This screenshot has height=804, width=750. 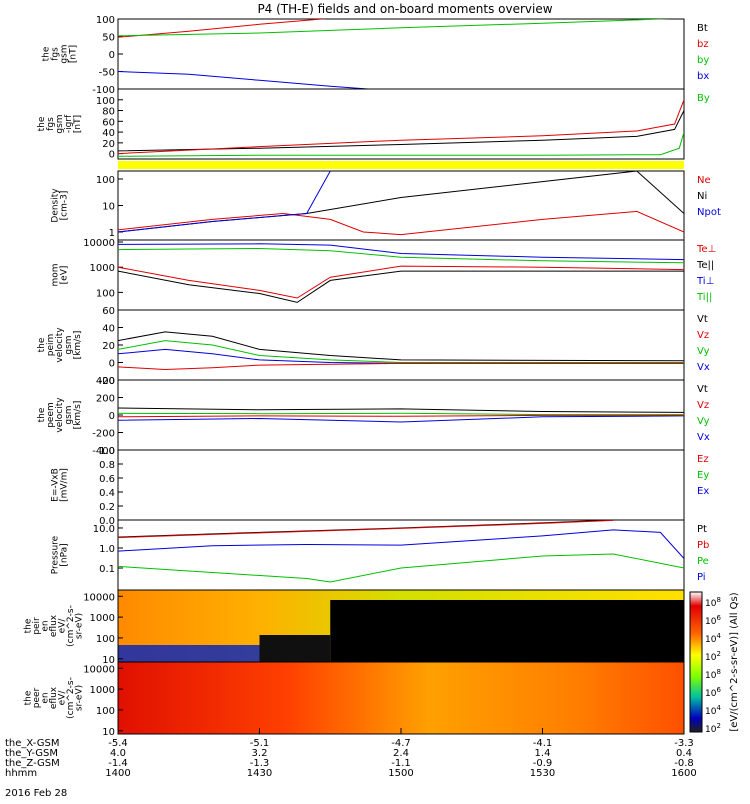 What do you see at coordinates (104, 529) in the screenshot?
I see `y-tick-label: 10.0` at bounding box center [104, 529].